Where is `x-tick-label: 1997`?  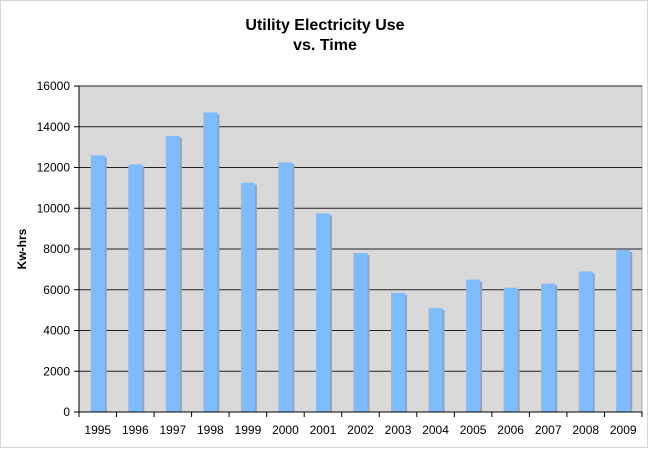 x-tick-label: 1997 is located at coordinates (172, 430).